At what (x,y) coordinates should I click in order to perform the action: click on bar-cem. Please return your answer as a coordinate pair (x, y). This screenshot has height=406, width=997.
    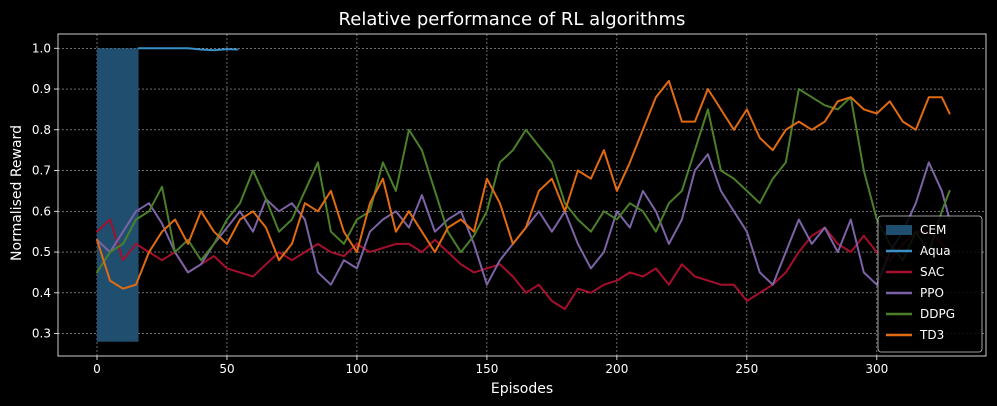
    Looking at the image, I should click on (117, 195).